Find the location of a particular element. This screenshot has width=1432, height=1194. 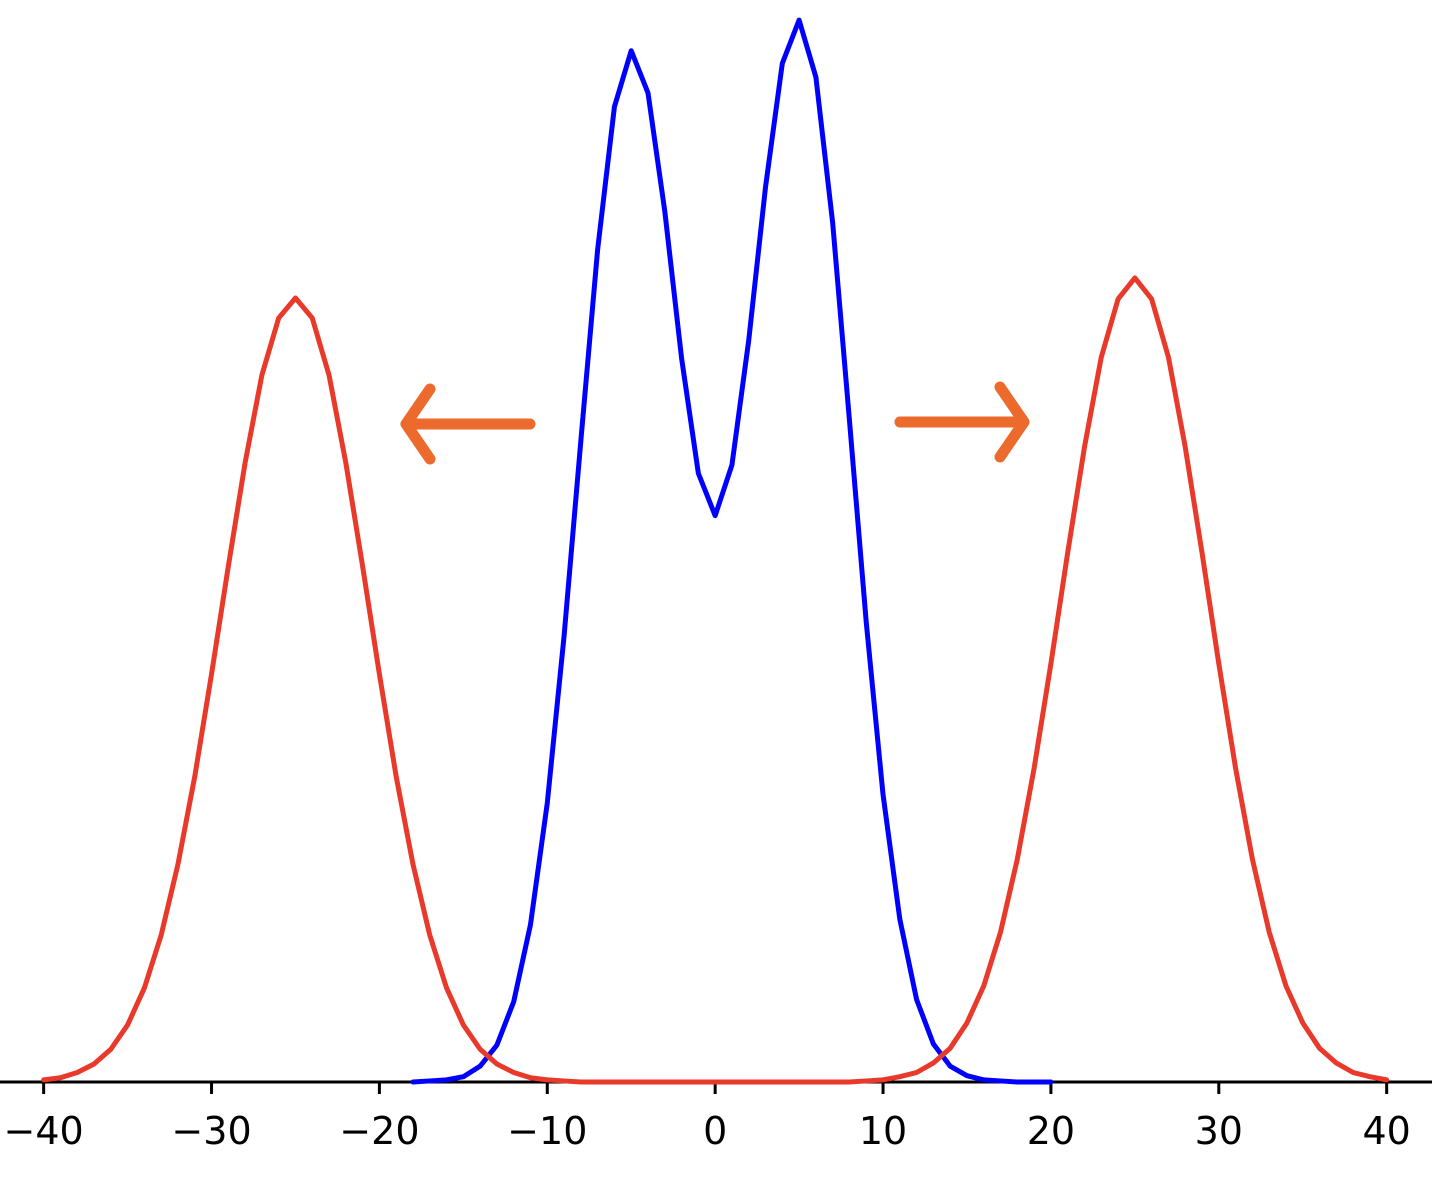

x-tick-label: 10 is located at coordinates (883, 1131).